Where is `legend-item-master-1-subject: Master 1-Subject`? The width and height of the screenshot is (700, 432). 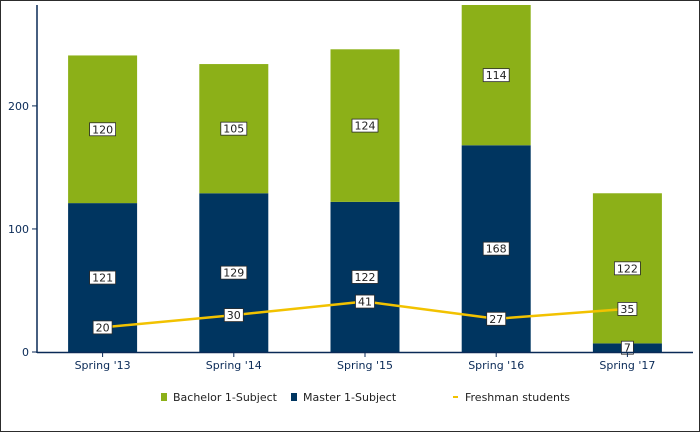 legend-item-master-1-subject: Master 1-Subject is located at coordinates (344, 397).